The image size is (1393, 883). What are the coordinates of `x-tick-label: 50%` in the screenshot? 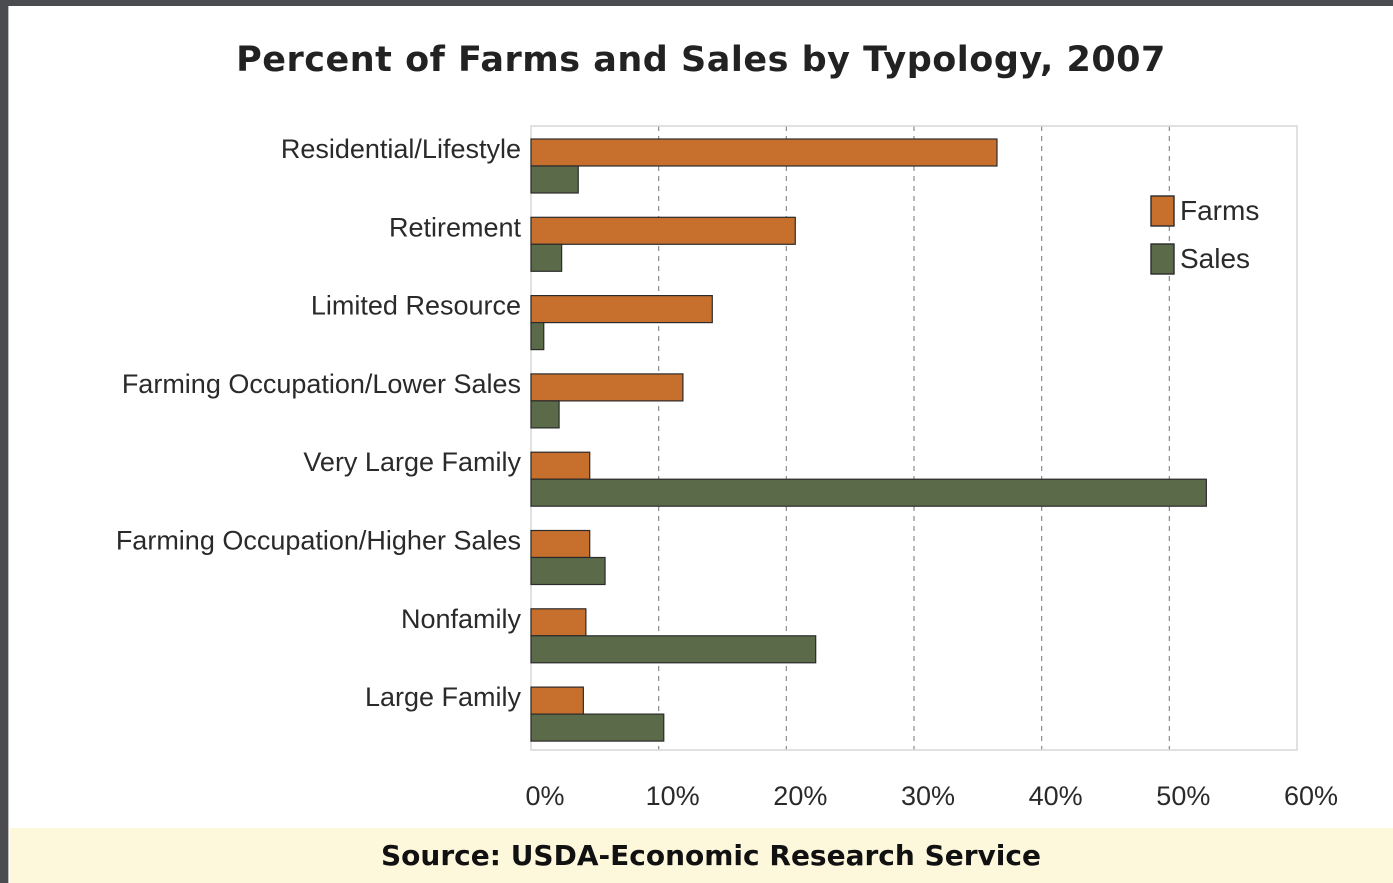 It's located at (1183, 796).